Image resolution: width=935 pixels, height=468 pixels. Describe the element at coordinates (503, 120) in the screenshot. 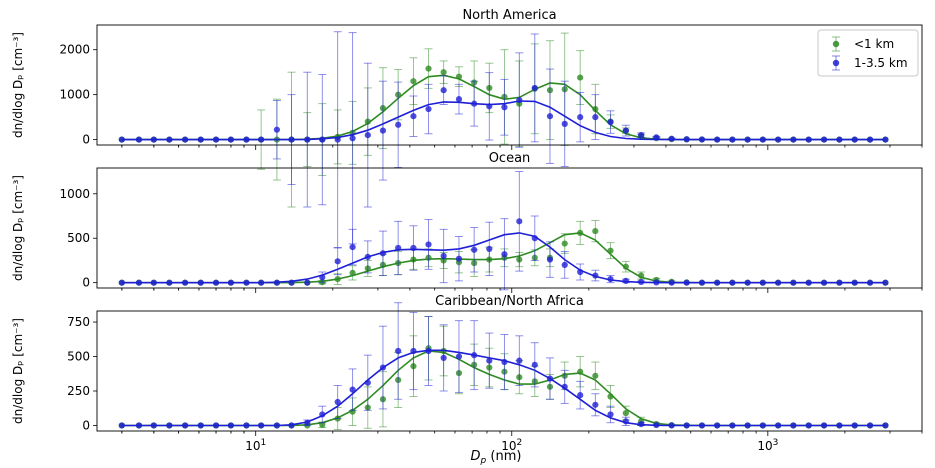

I see `fit-line` at that location.